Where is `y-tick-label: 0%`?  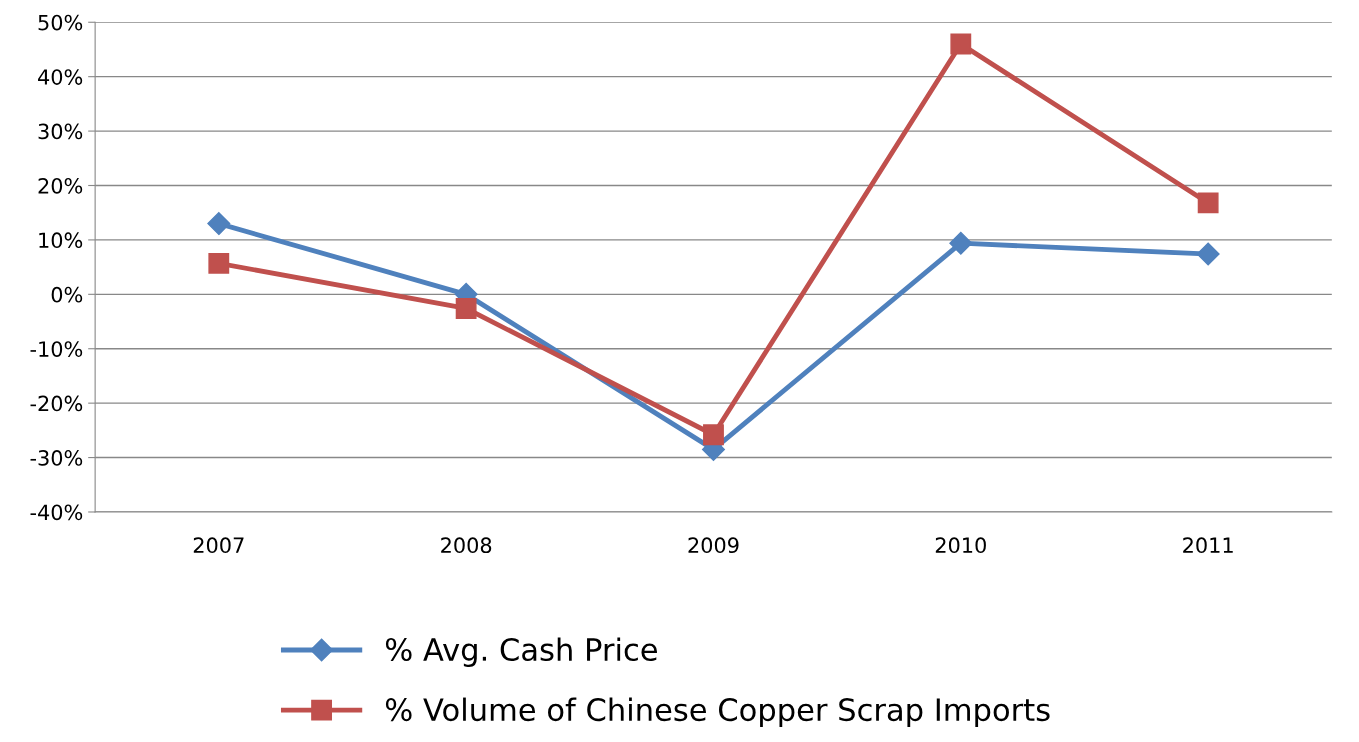
y-tick-label: 0% is located at coordinates (67, 294).